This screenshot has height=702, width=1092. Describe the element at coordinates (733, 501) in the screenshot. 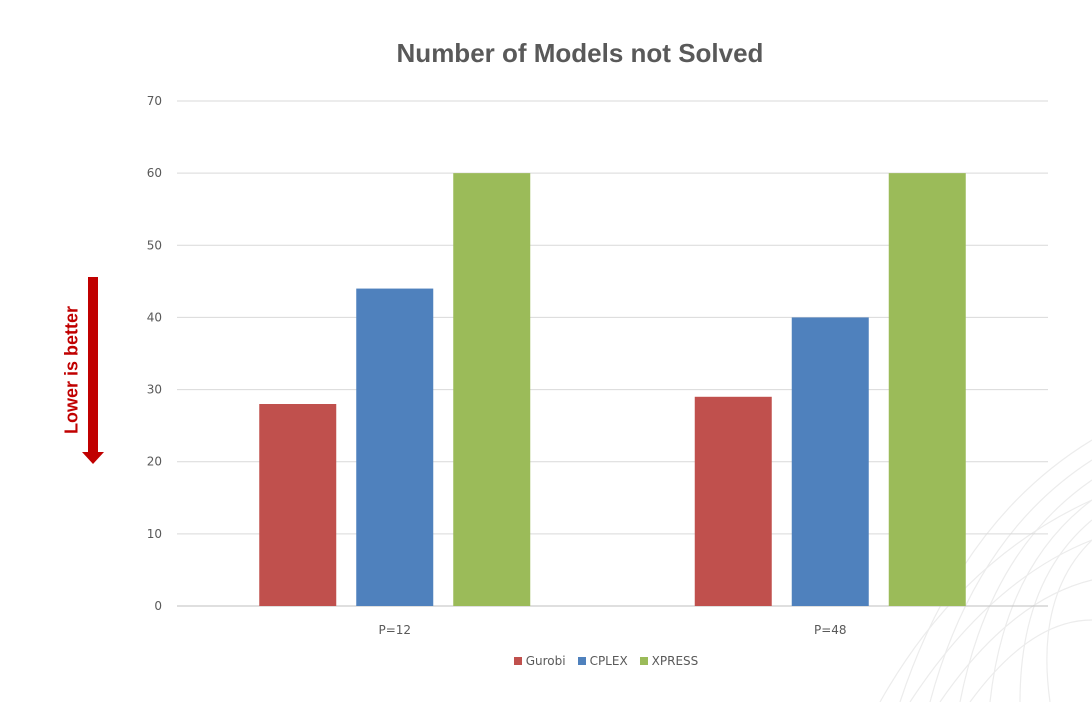

I see `bar-gurobi-p48` at that location.